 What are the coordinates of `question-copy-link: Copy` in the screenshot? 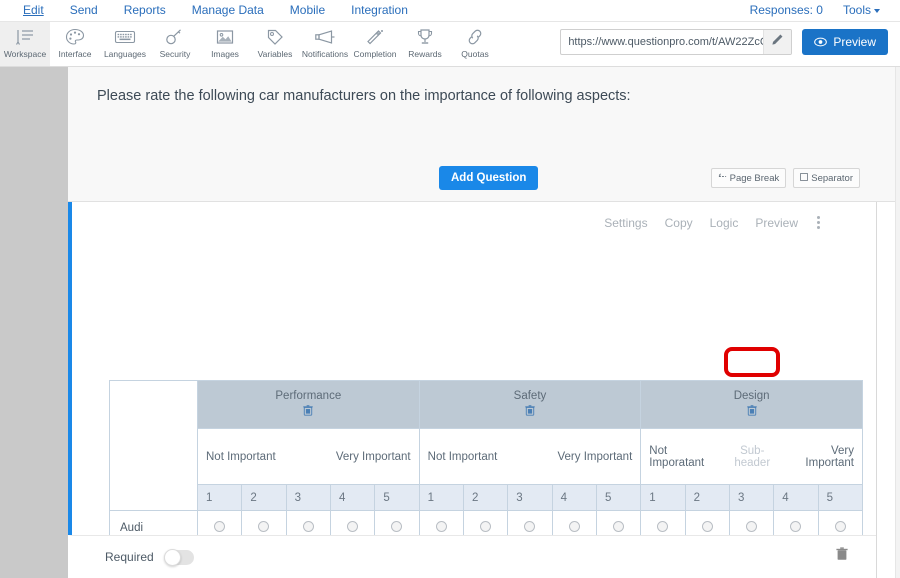 It's located at (678, 222).